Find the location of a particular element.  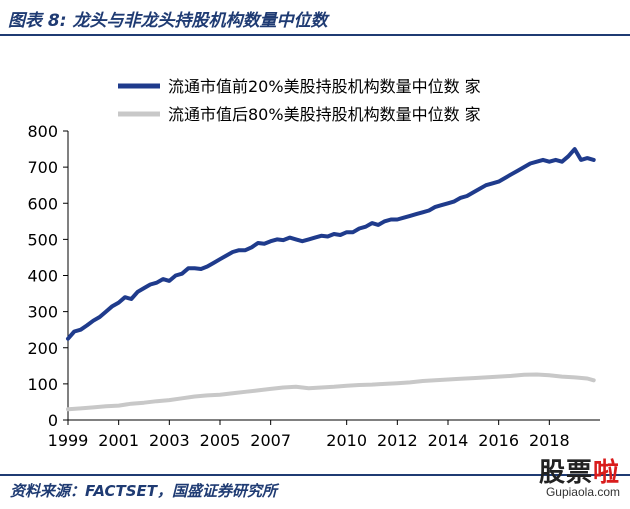

x-tick-label: 2007 is located at coordinates (270, 440).